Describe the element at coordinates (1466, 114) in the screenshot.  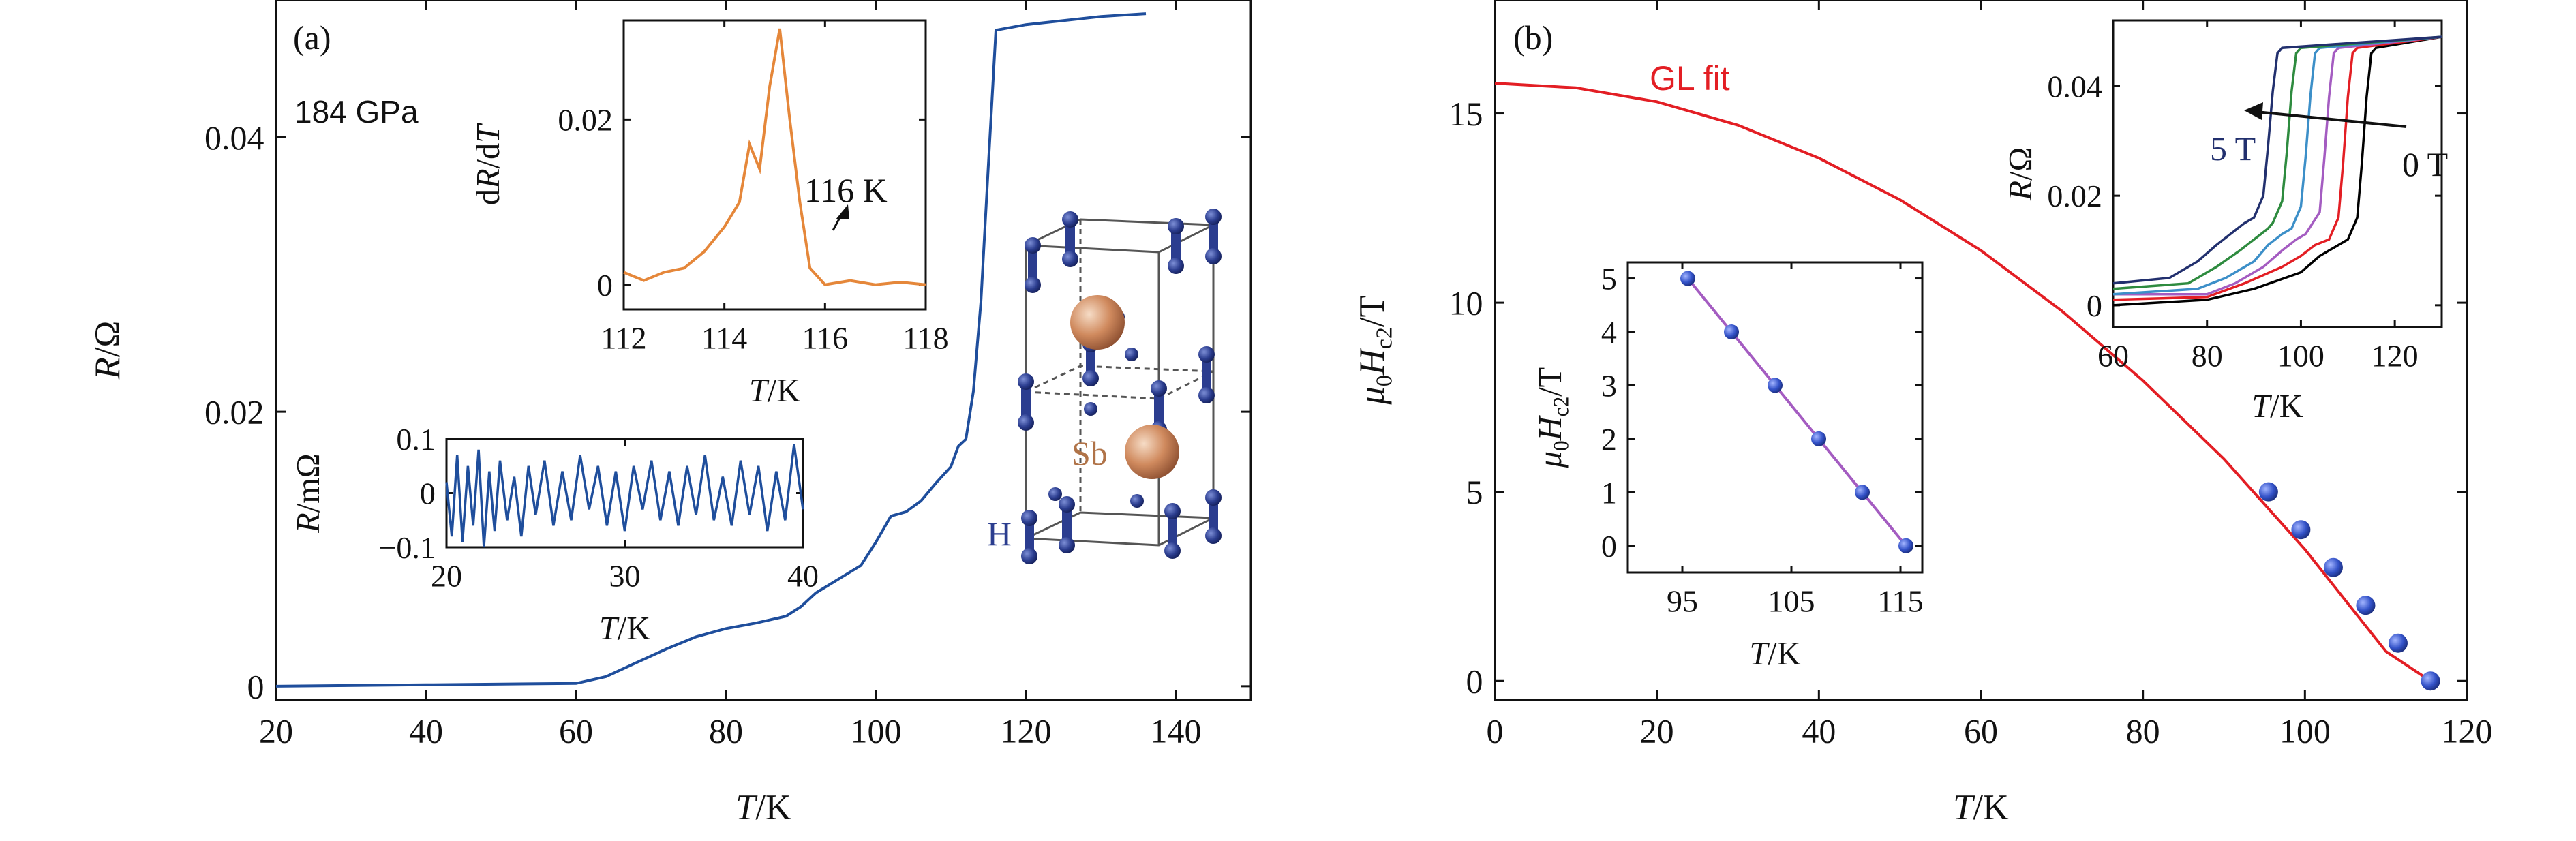
I see `y-tick-label: 15` at that location.